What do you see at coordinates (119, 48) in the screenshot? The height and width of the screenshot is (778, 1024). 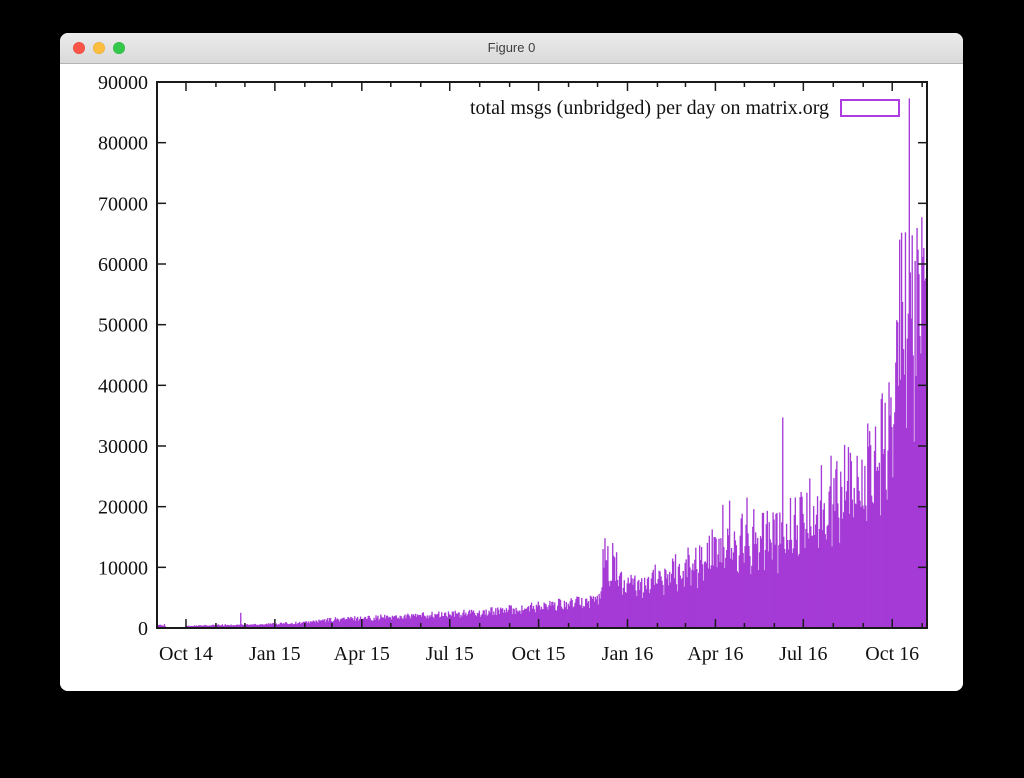 I see `maximize-button` at bounding box center [119, 48].